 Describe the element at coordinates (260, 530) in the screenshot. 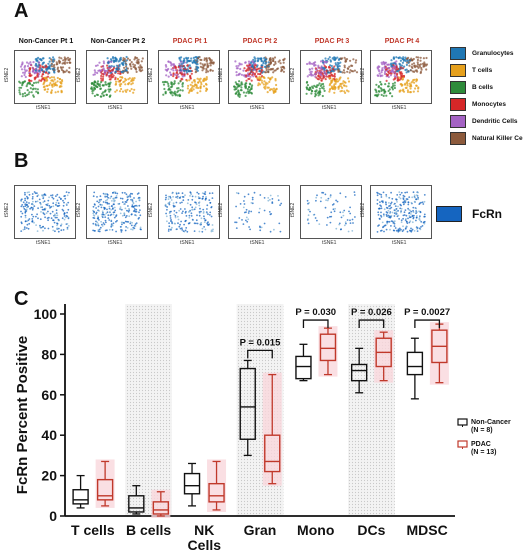

I see `x-tick-label: Gran` at that location.